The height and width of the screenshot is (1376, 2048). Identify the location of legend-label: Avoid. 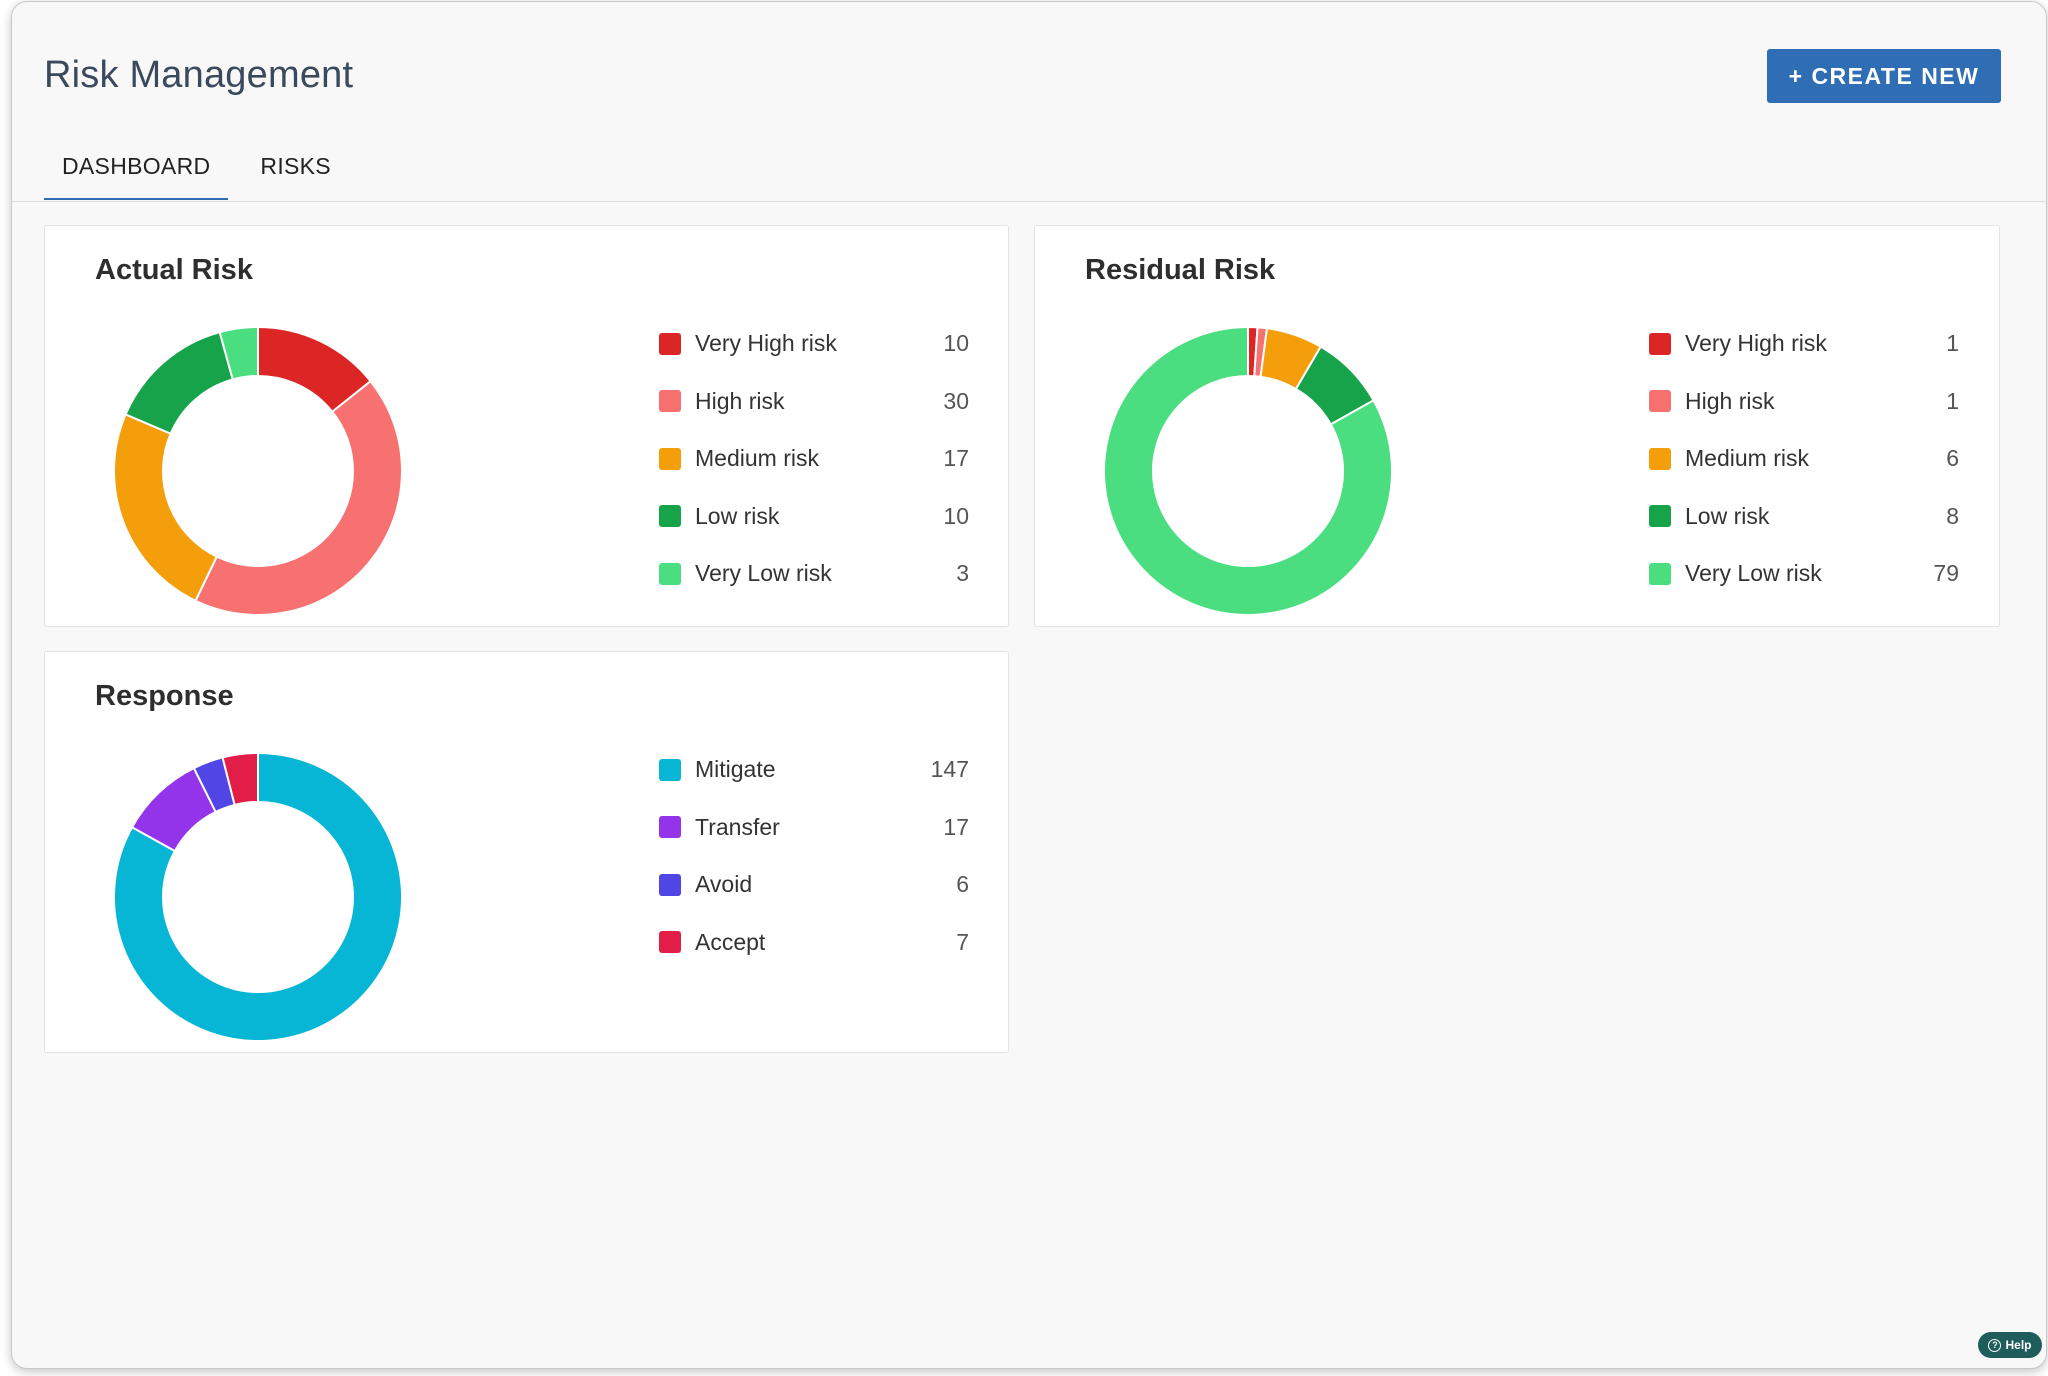
(724, 884).